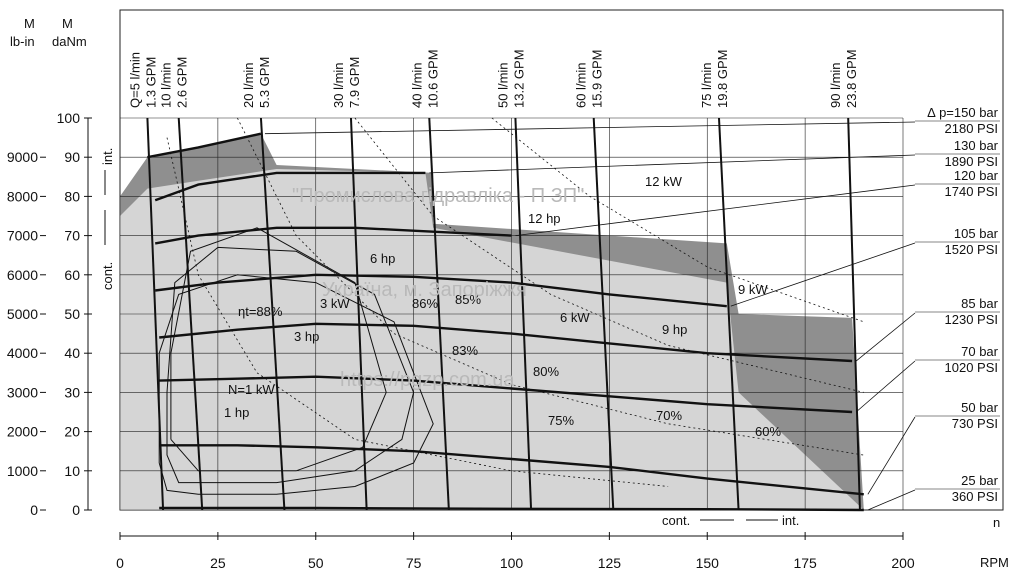  What do you see at coordinates (69, 41) in the screenshot?
I see `y-inner-unit: daNm` at bounding box center [69, 41].